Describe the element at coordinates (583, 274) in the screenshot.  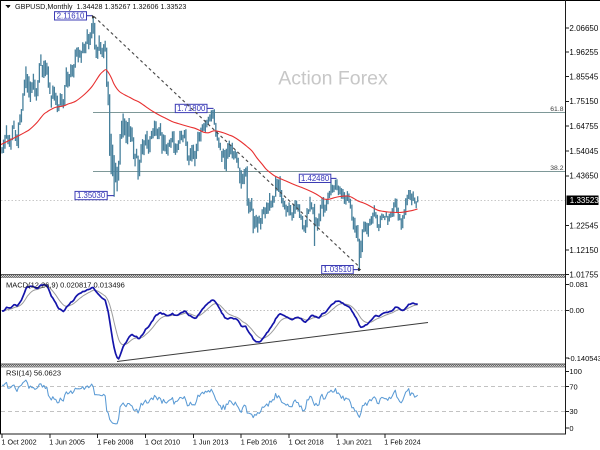
I see `svg-text: 1.01755` at that location.